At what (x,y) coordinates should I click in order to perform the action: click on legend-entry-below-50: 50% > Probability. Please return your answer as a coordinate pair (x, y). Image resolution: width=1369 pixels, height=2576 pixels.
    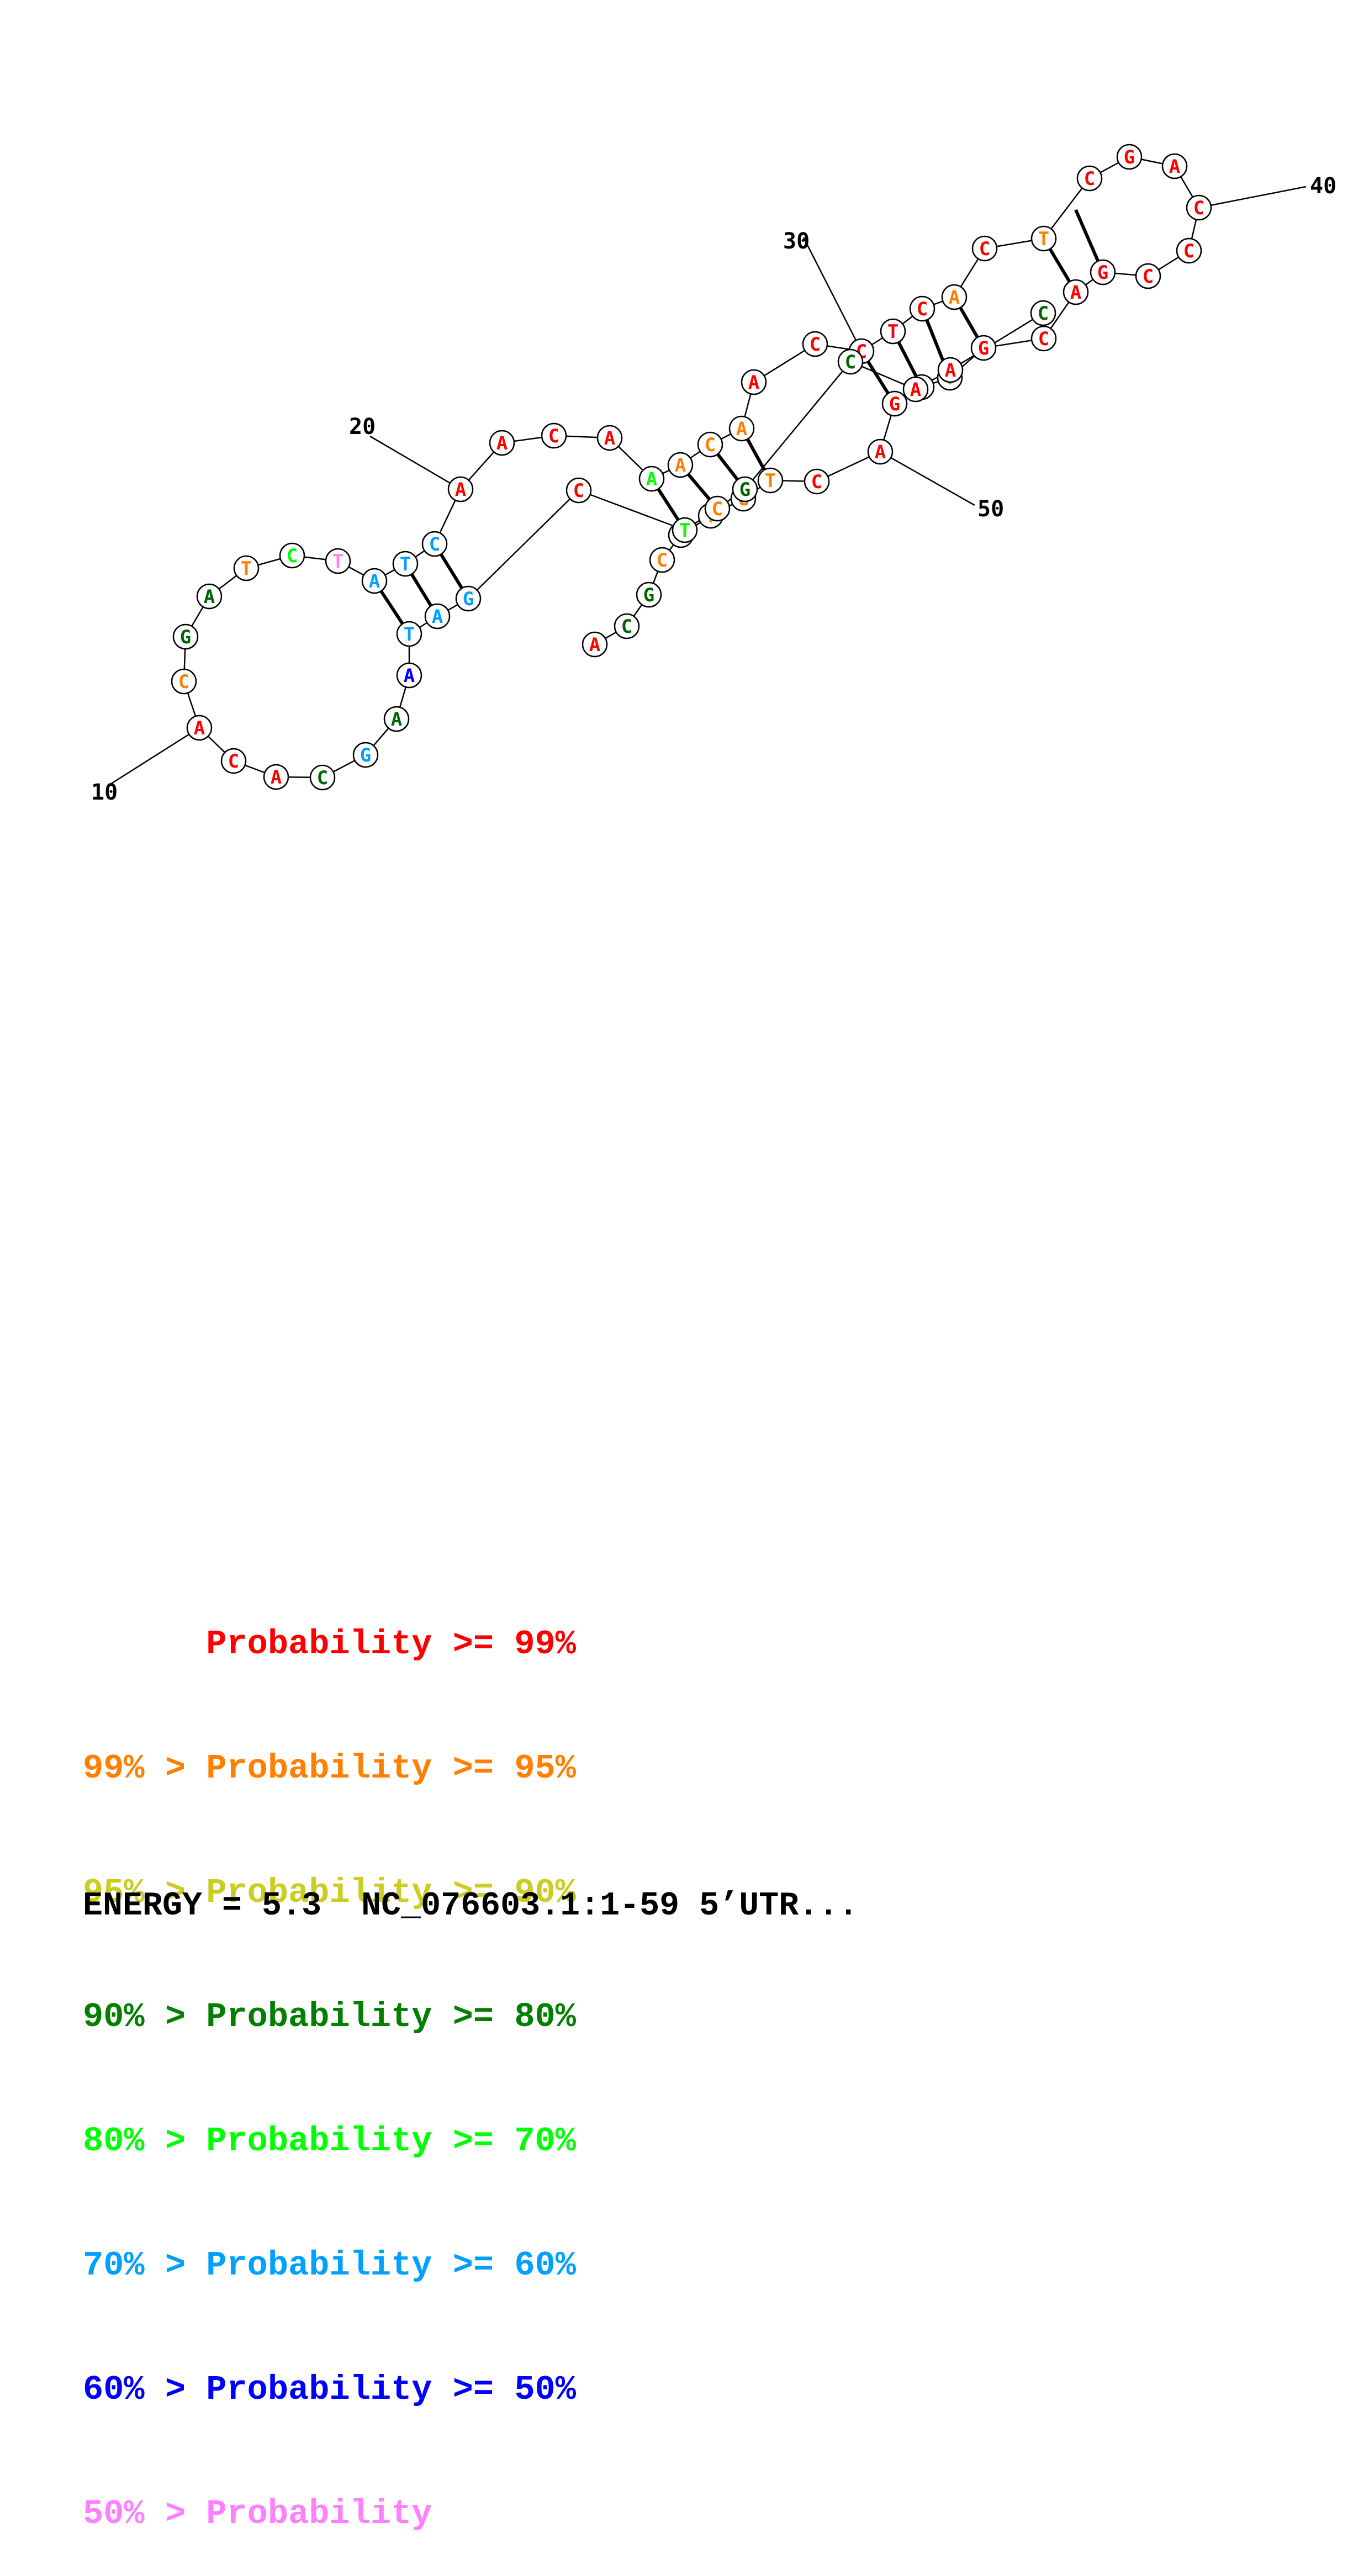
    Looking at the image, I should click on (257, 2513).